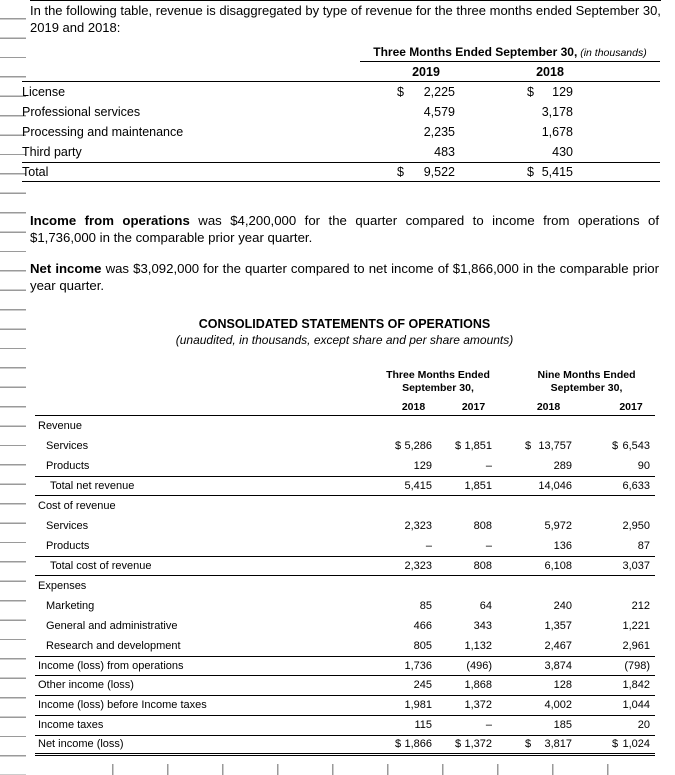 The width and height of the screenshot is (675, 775). What do you see at coordinates (478, 485) in the screenshot?
I see `amount-text: 1,851` at bounding box center [478, 485].